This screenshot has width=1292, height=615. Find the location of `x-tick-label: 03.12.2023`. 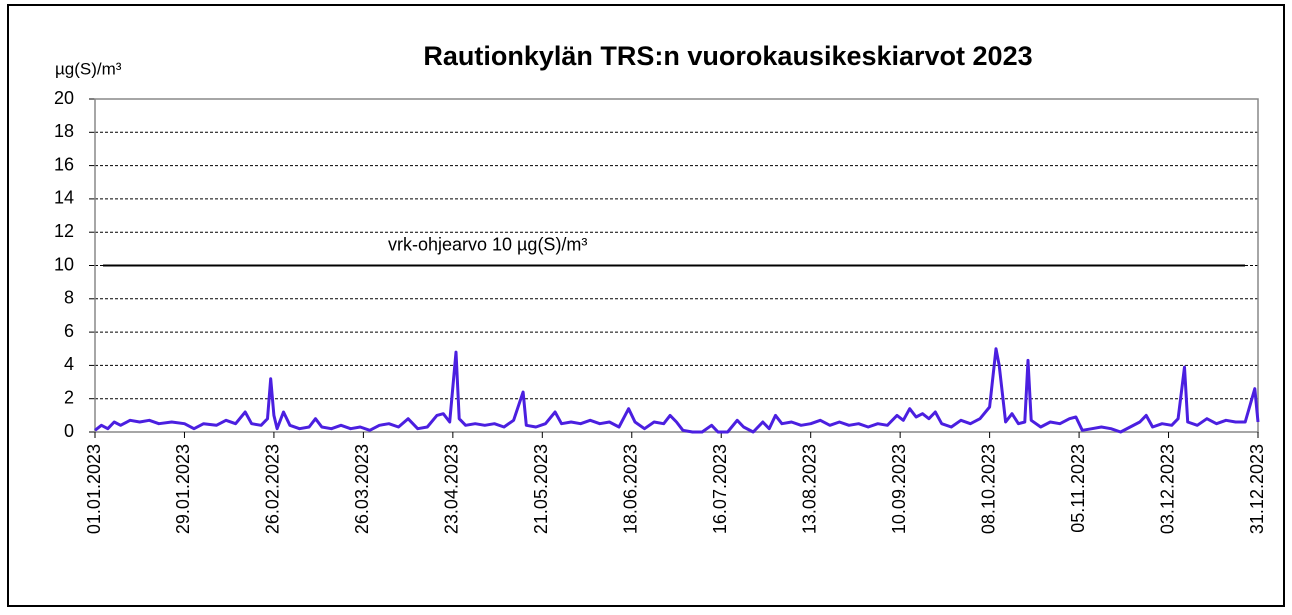

x-tick-label: 03.12.2023 is located at coordinates (1167, 489).